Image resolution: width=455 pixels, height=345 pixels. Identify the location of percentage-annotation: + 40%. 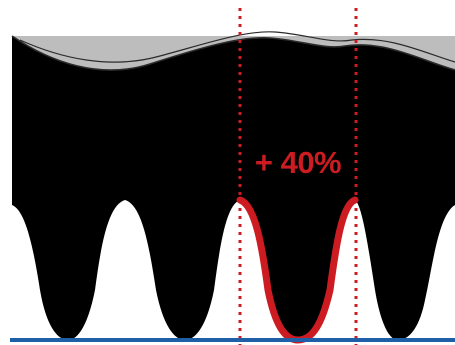
(298, 162).